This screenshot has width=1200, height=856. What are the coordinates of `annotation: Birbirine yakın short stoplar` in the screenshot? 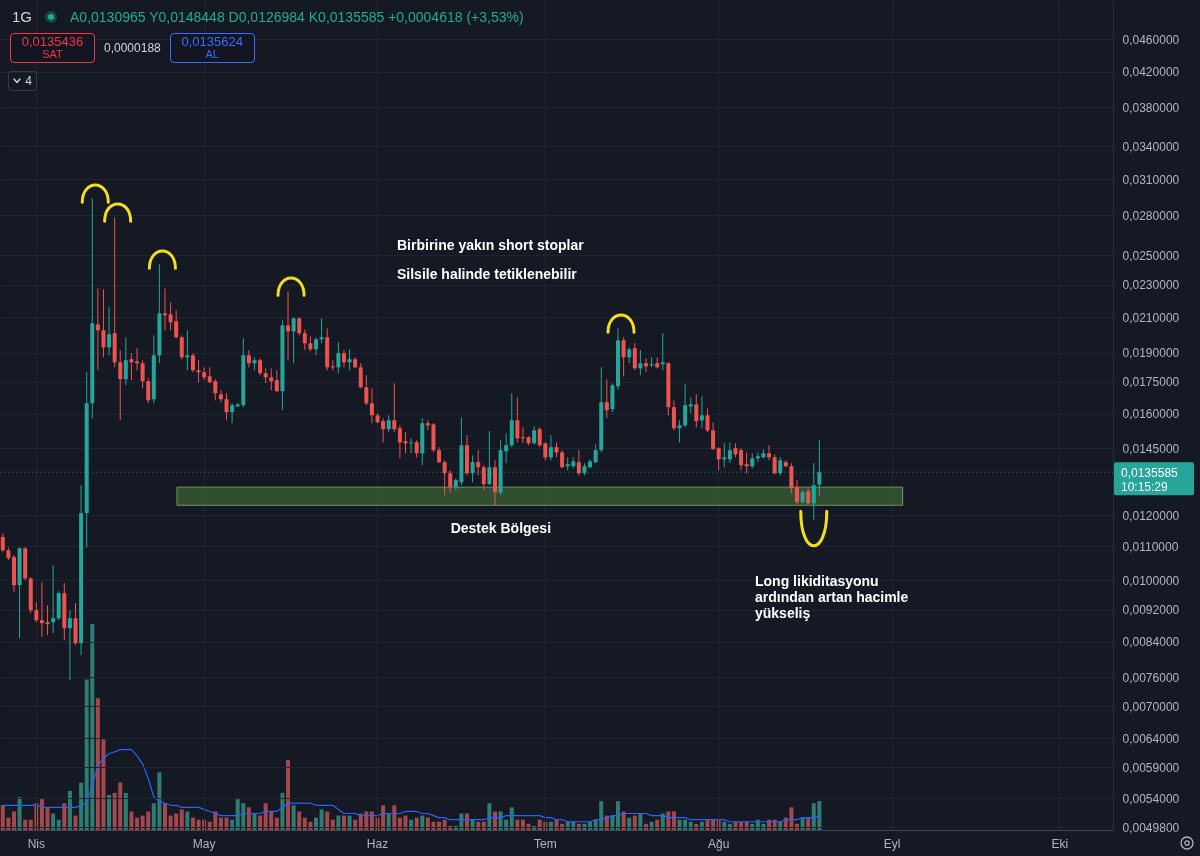 It's located at (490, 245).